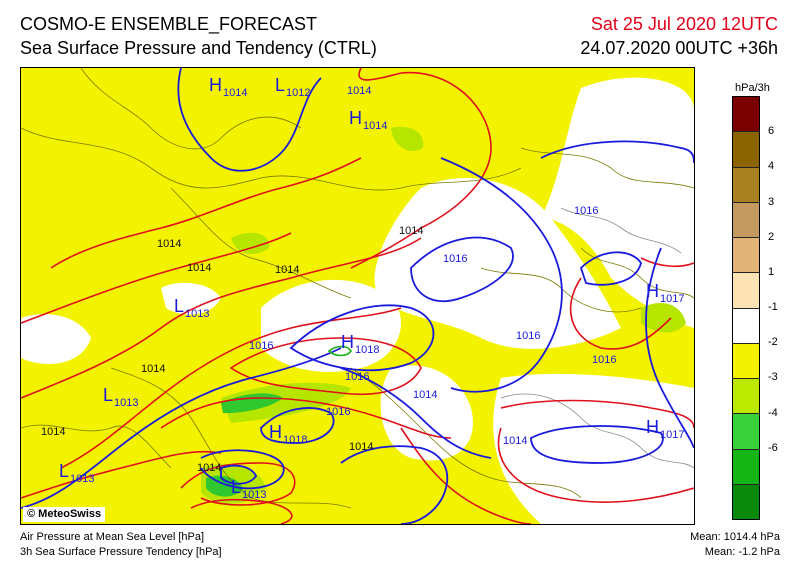  What do you see at coordinates (752, 88) in the screenshot?
I see `legend-unit: hPa/3h` at bounding box center [752, 88].